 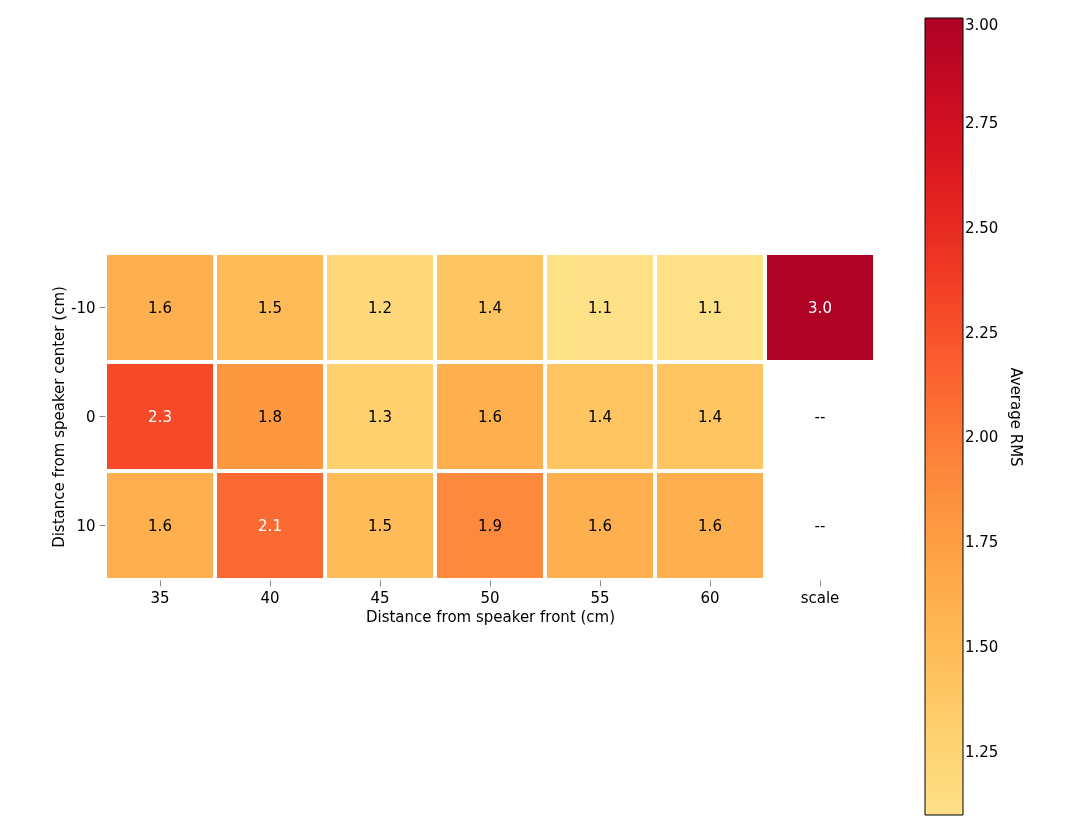 What do you see at coordinates (380, 416) in the screenshot?
I see `data-label: 1.3` at bounding box center [380, 416].